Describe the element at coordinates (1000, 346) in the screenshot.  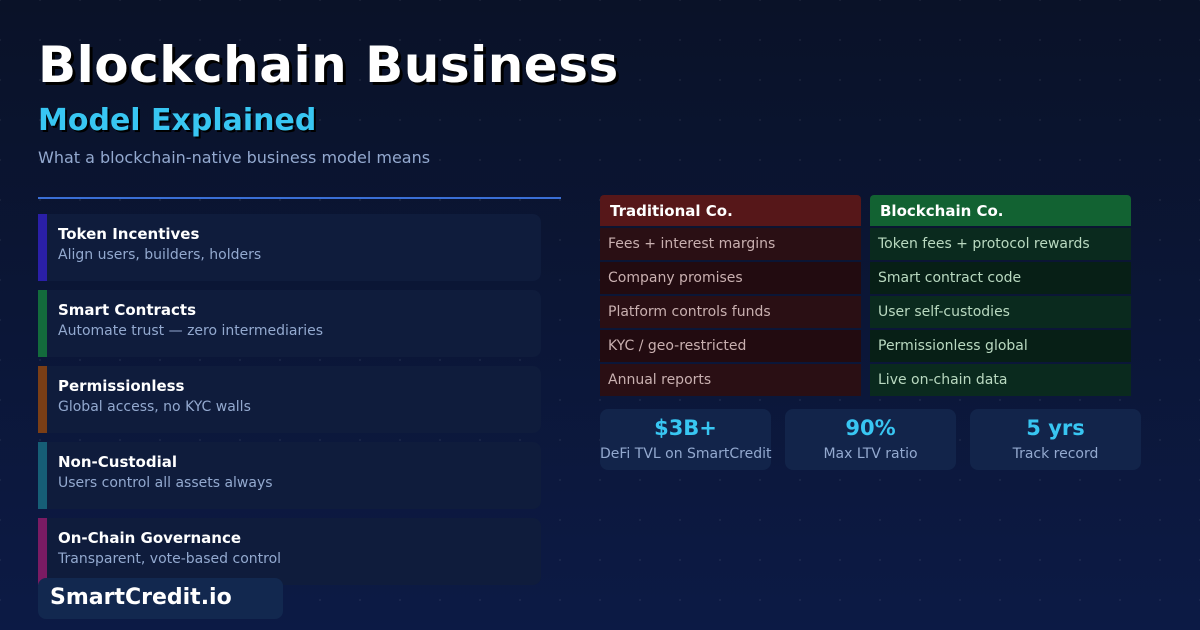
I see `blockchain-cell: Permissionless global` at that location.